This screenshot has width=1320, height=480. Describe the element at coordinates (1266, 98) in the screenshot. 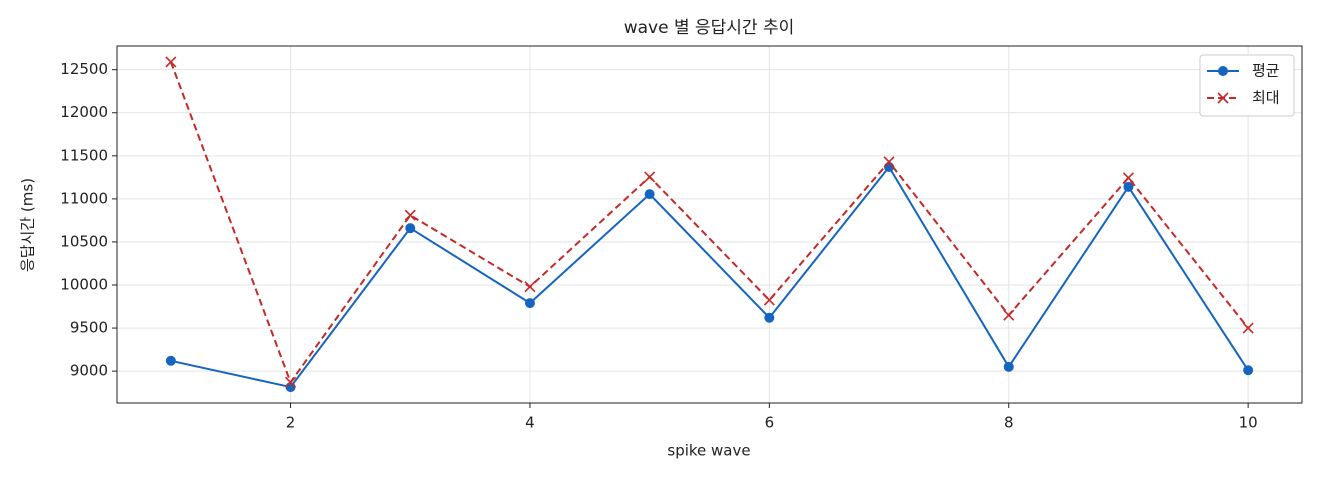

I see `legend-label: 최대` at that location.